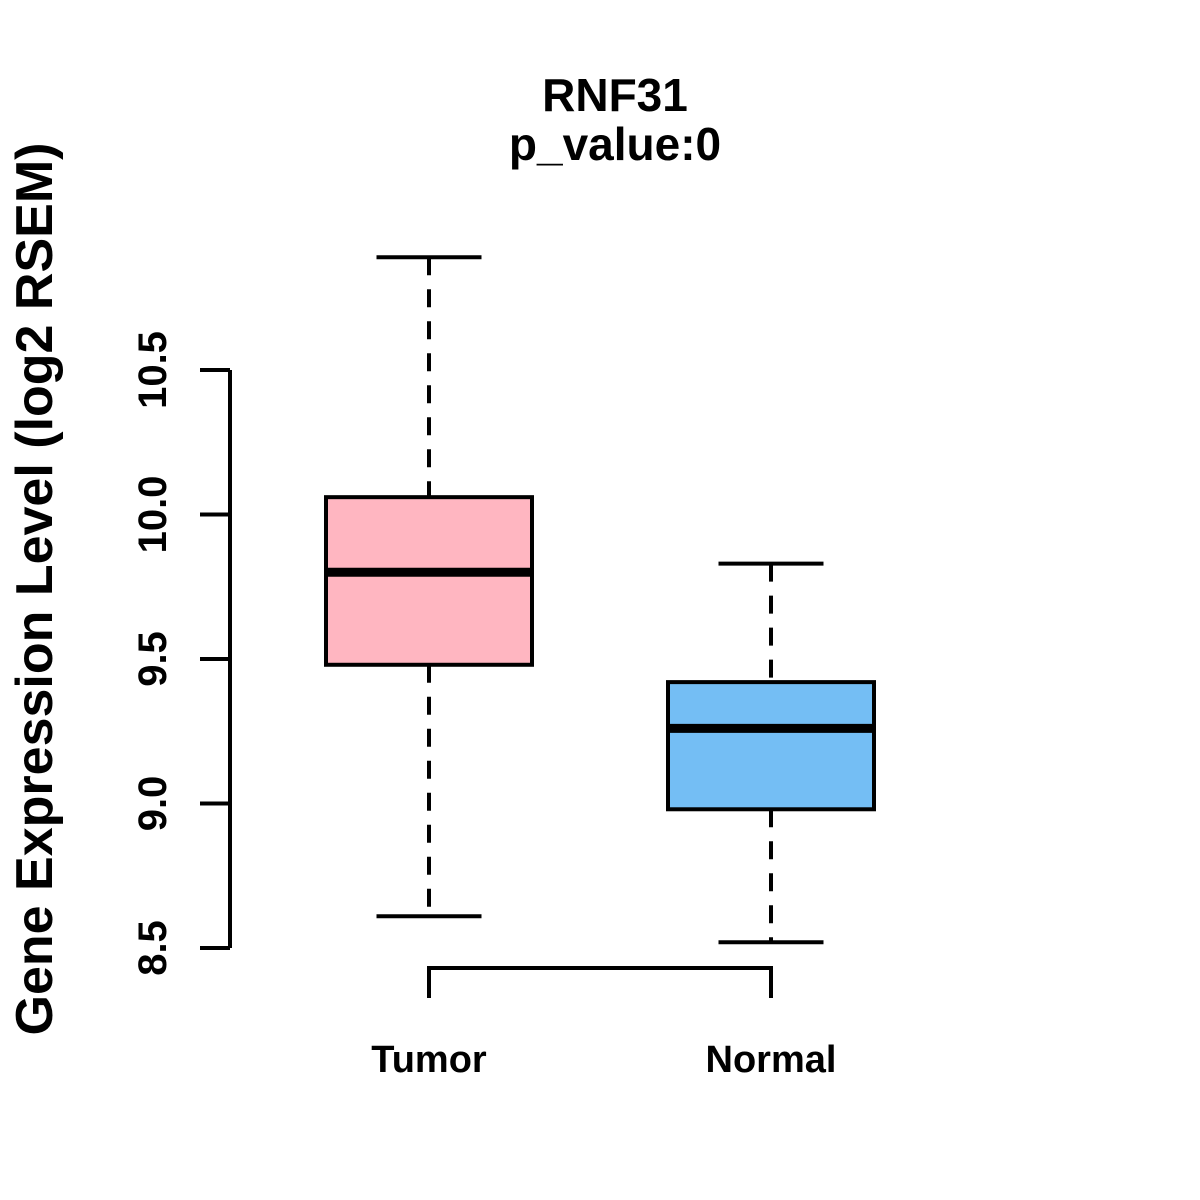  What do you see at coordinates (153, 659) in the screenshot?
I see `y-tick-label: 9.5` at bounding box center [153, 659].